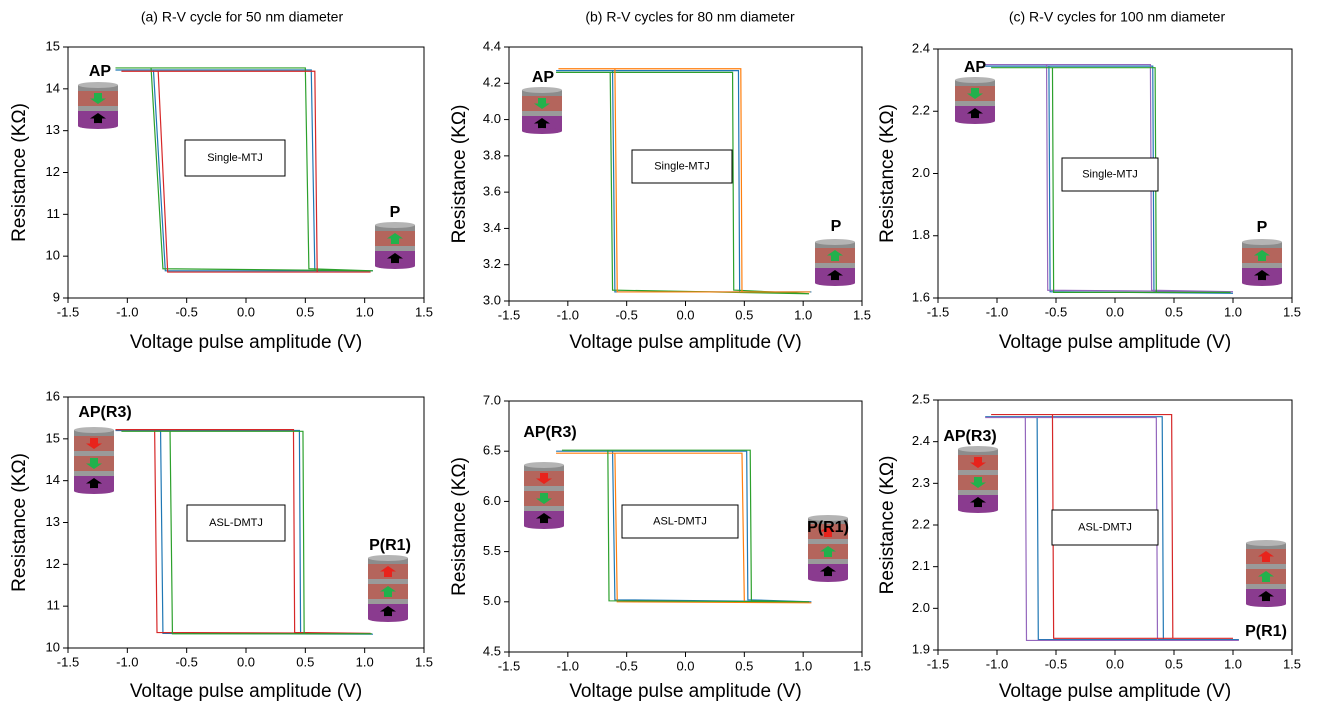 This screenshot has width=1327, height=711. Describe the element at coordinates (543, 77) in the screenshot. I see `state-label: AP` at that location.